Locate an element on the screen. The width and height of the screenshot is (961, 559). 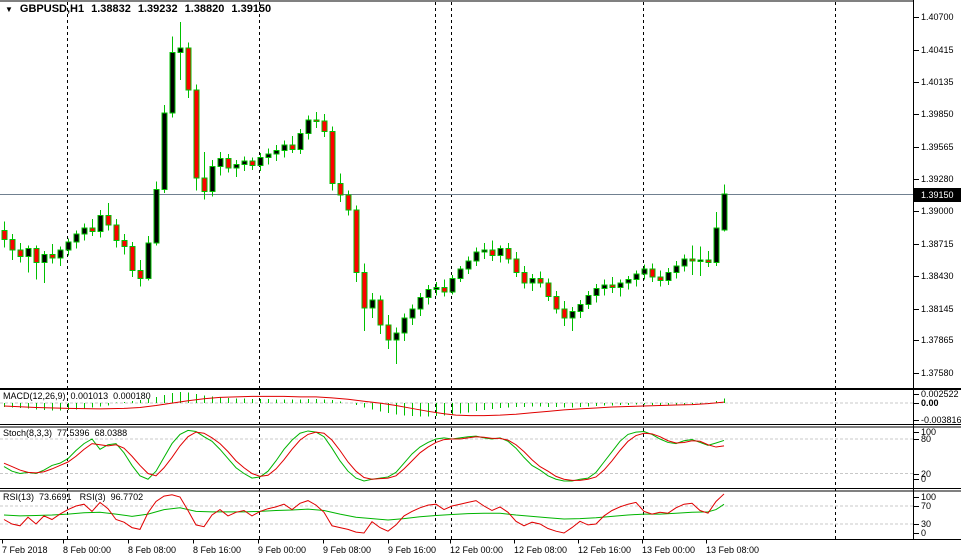
rsi-fast-value: 96.7702 is located at coordinates (127, 497).